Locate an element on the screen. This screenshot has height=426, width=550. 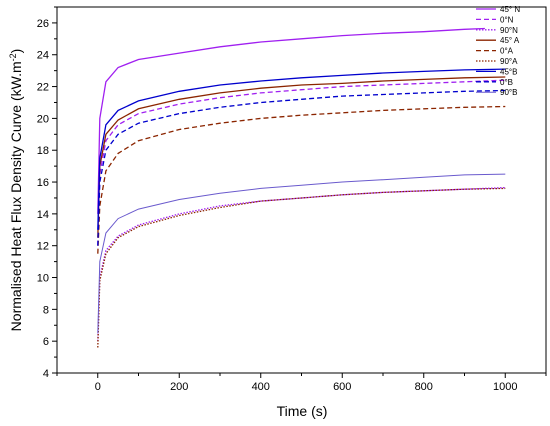
legend-label: 0°A is located at coordinates (507, 51).